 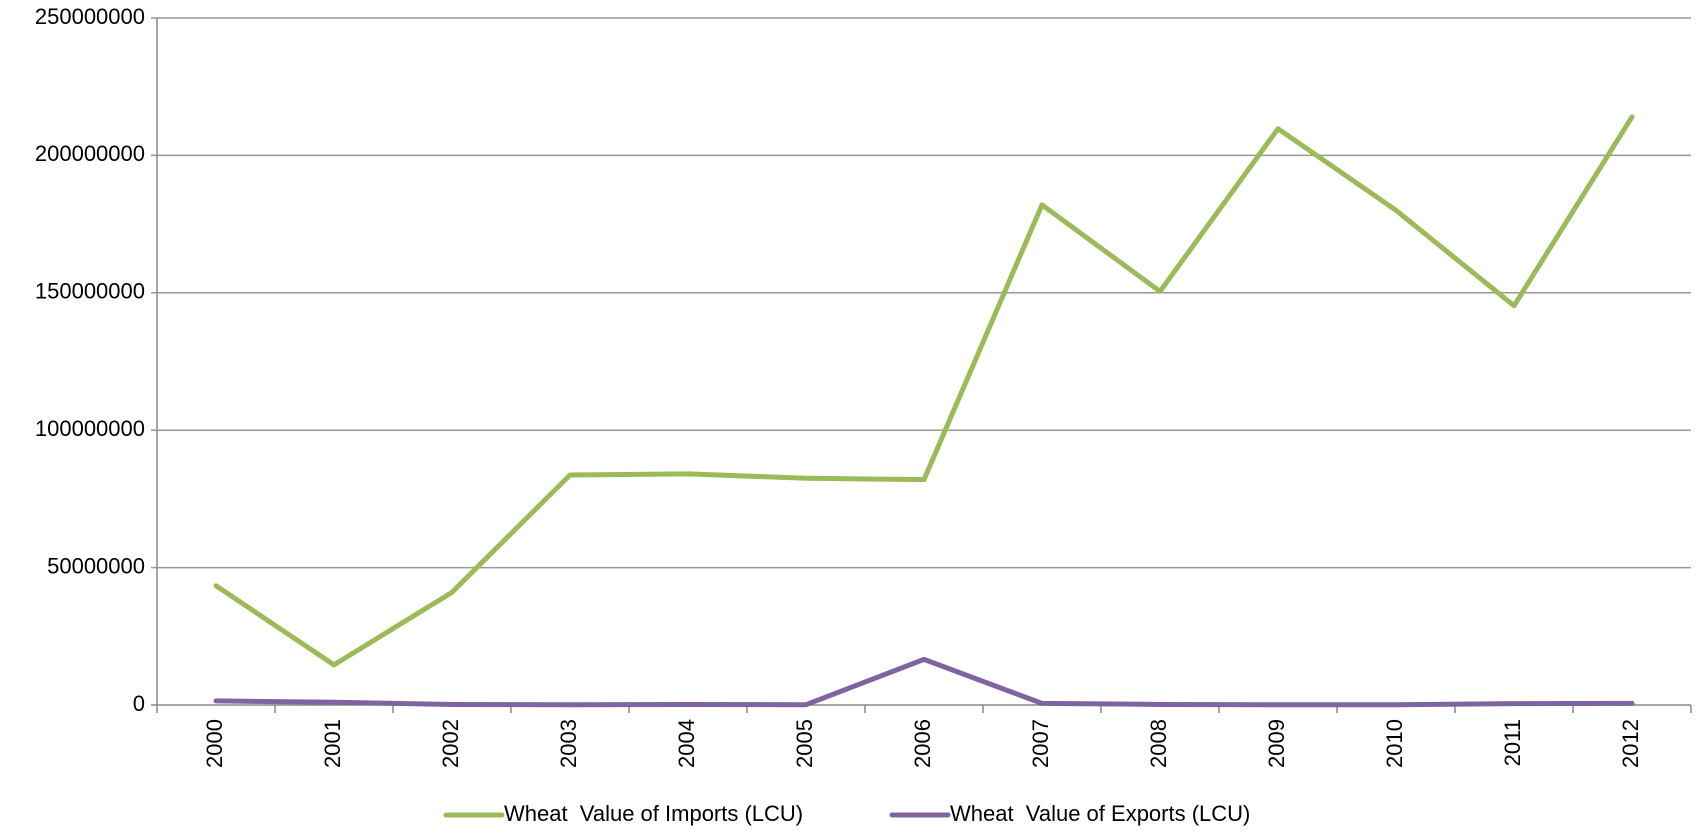 What do you see at coordinates (90, 153) in the screenshot?
I see `y-tick-label: 200000000` at bounding box center [90, 153].